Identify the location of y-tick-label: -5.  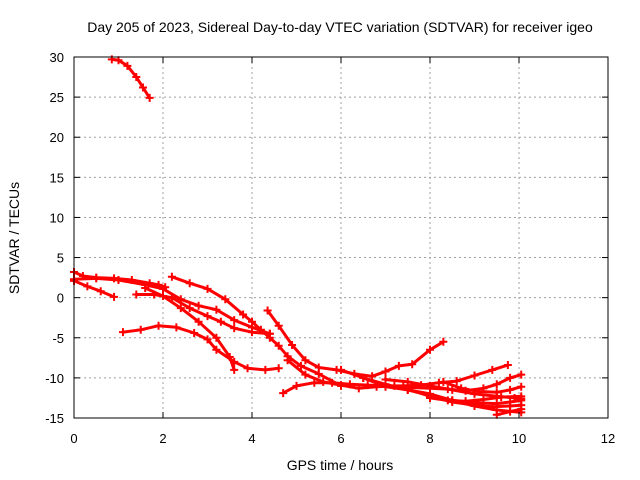
(58, 338).